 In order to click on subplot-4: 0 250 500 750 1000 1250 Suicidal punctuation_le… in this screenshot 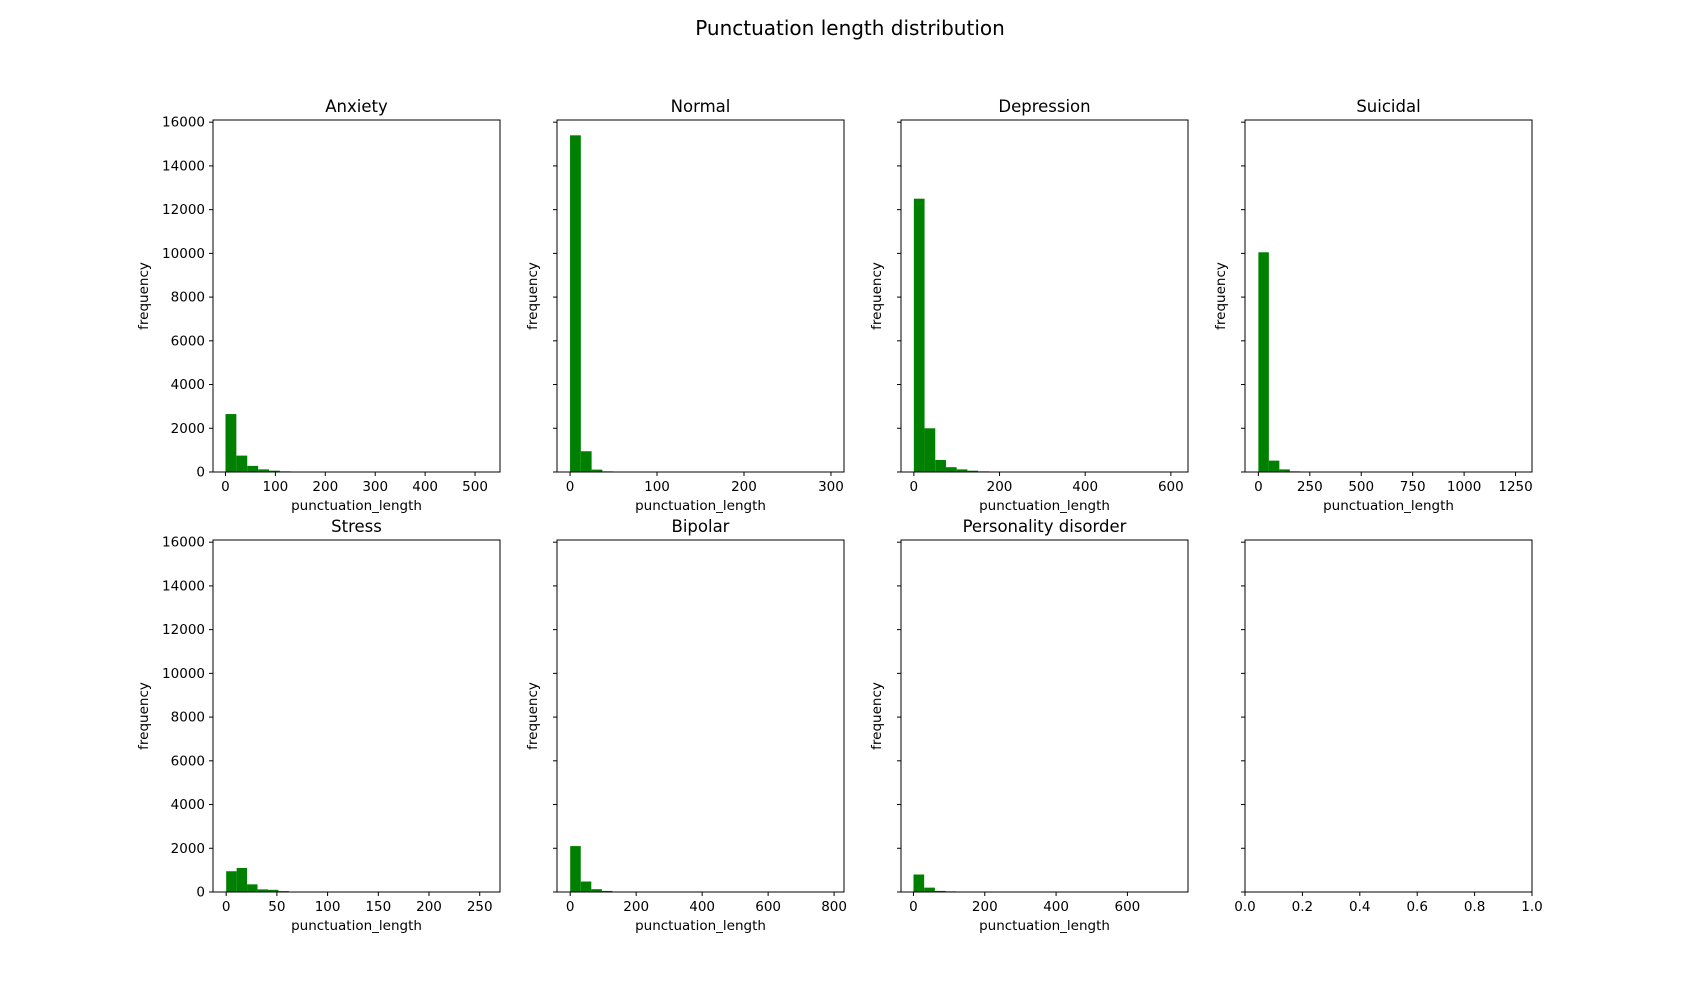, I will do `click(1373, 305)`.